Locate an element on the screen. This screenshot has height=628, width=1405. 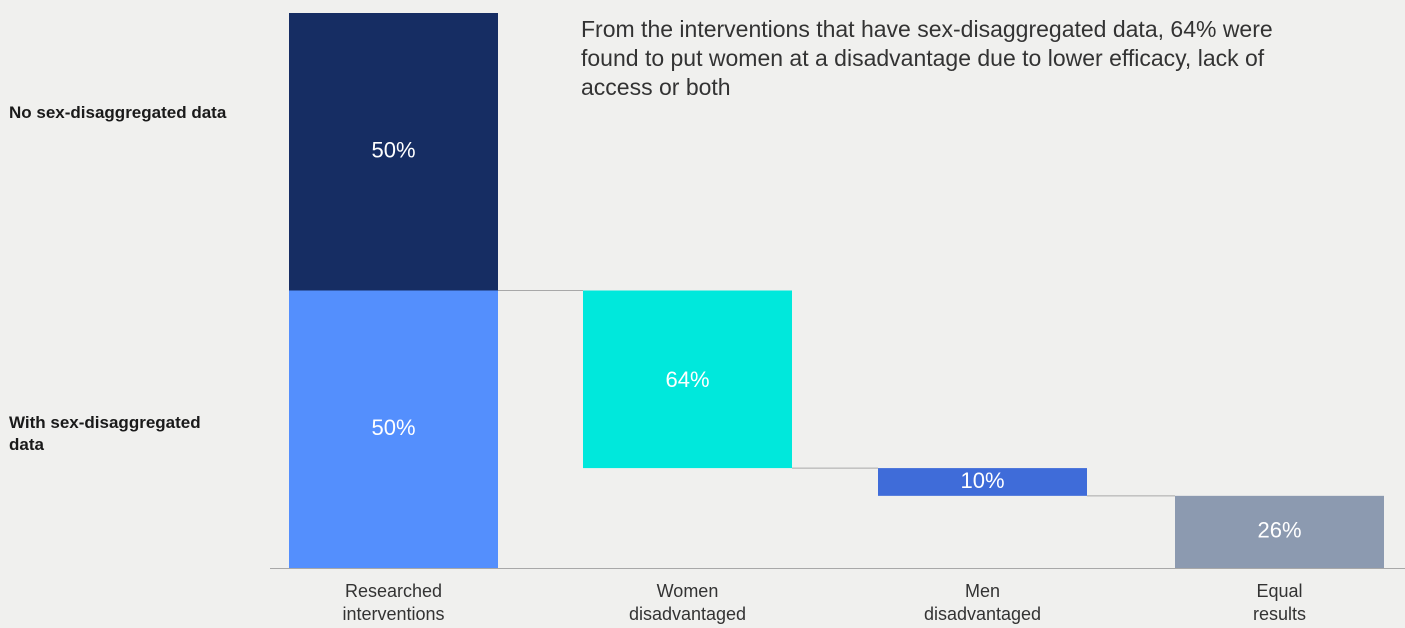
x-tick-label-1: Women disadvantaged is located at coordinates (687, 602).